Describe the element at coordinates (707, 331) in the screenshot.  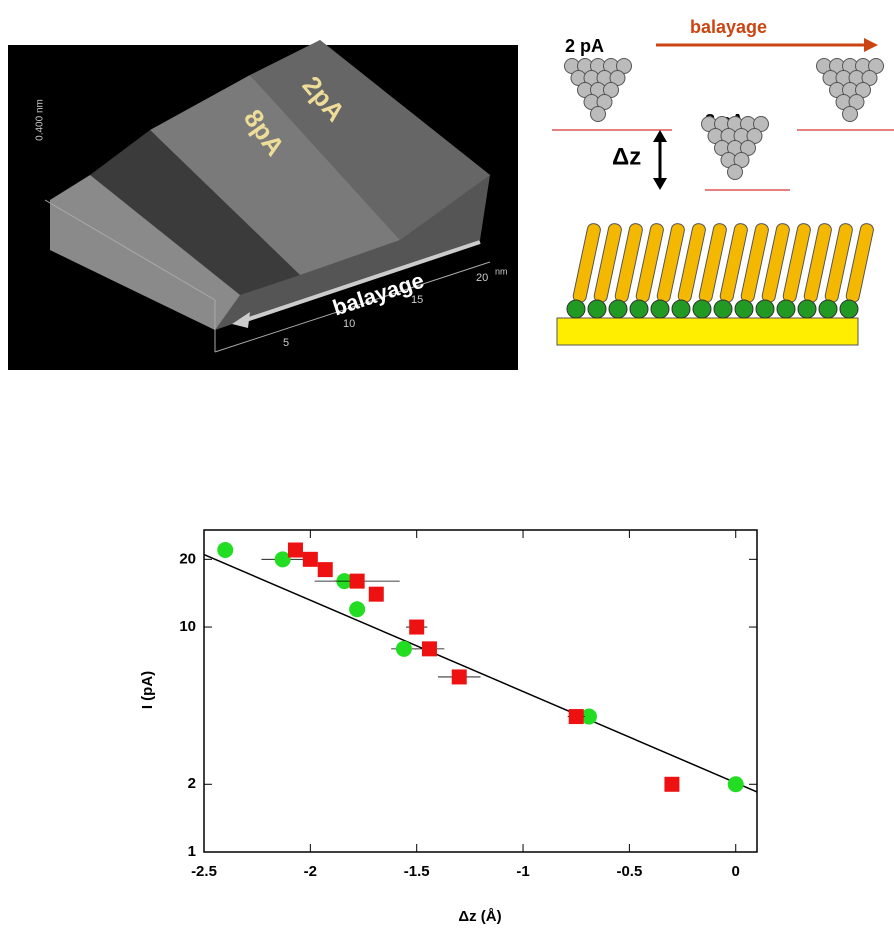
I see `substrate` at that location.